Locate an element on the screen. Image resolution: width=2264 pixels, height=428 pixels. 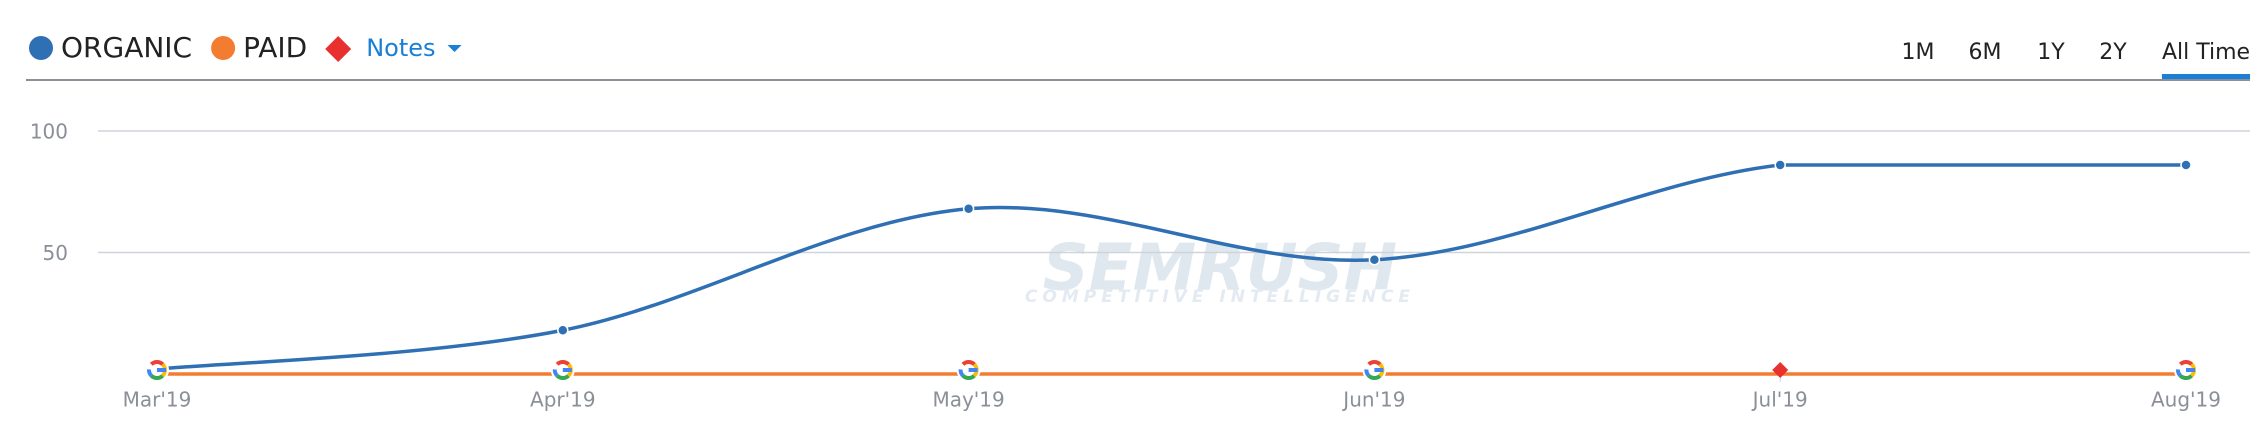
y-tick-label: 50 is located at coordinates (55, 253).